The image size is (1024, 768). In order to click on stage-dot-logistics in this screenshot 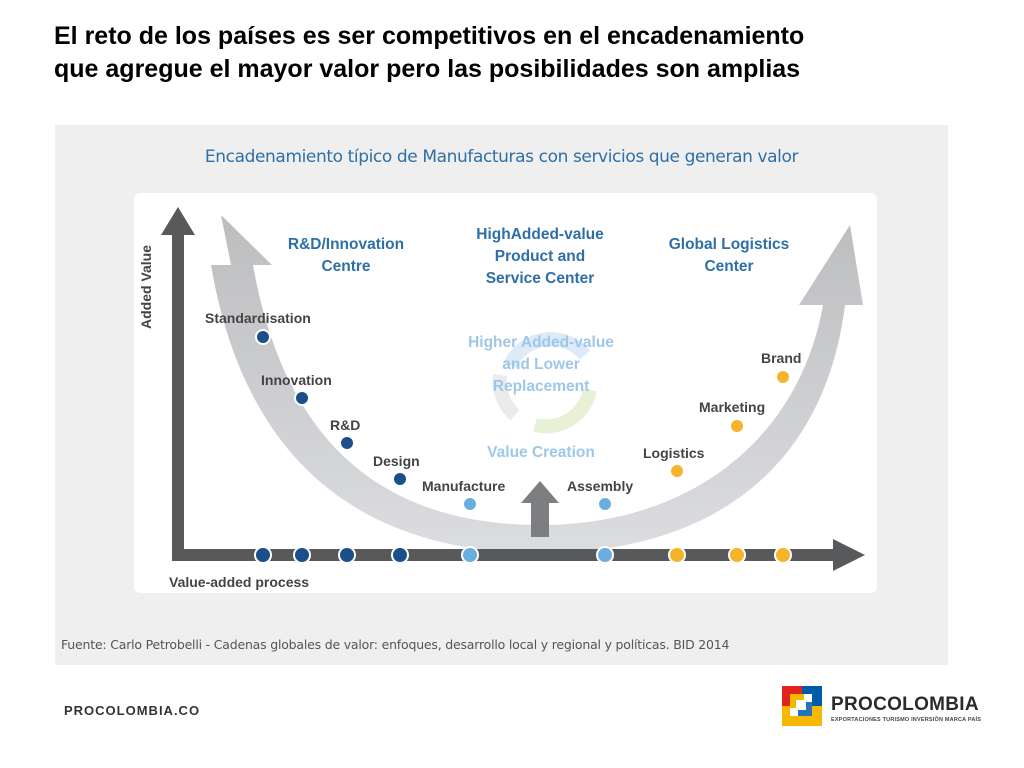, I will do `click(677, 471)`.